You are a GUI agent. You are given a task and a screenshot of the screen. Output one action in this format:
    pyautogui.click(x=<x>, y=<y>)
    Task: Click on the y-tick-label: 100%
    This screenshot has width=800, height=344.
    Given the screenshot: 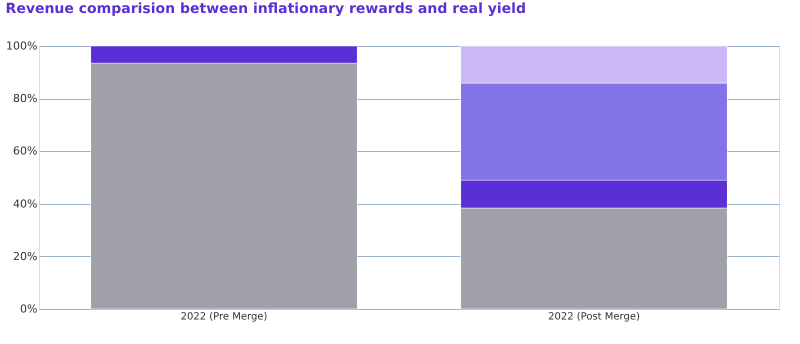 What is the action you would take?
    pyautogui.click(x=22, y=46)
    